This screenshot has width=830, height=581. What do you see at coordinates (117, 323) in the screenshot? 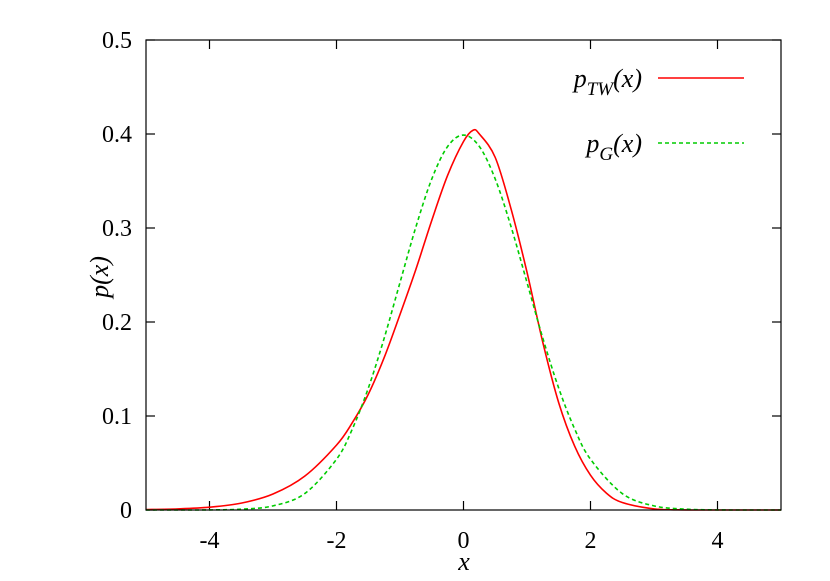
I see `y-tick-label: 0.2` at bounding box center [117, 323].